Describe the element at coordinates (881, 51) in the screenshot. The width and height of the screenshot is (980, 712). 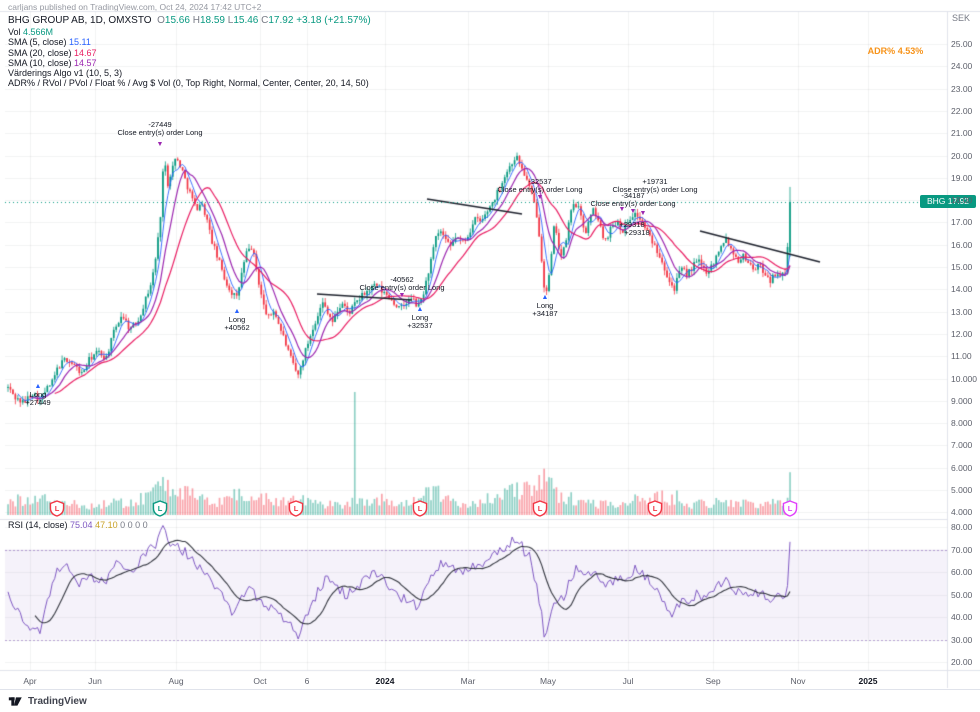
I see `adr-label: ADR%` at that location.